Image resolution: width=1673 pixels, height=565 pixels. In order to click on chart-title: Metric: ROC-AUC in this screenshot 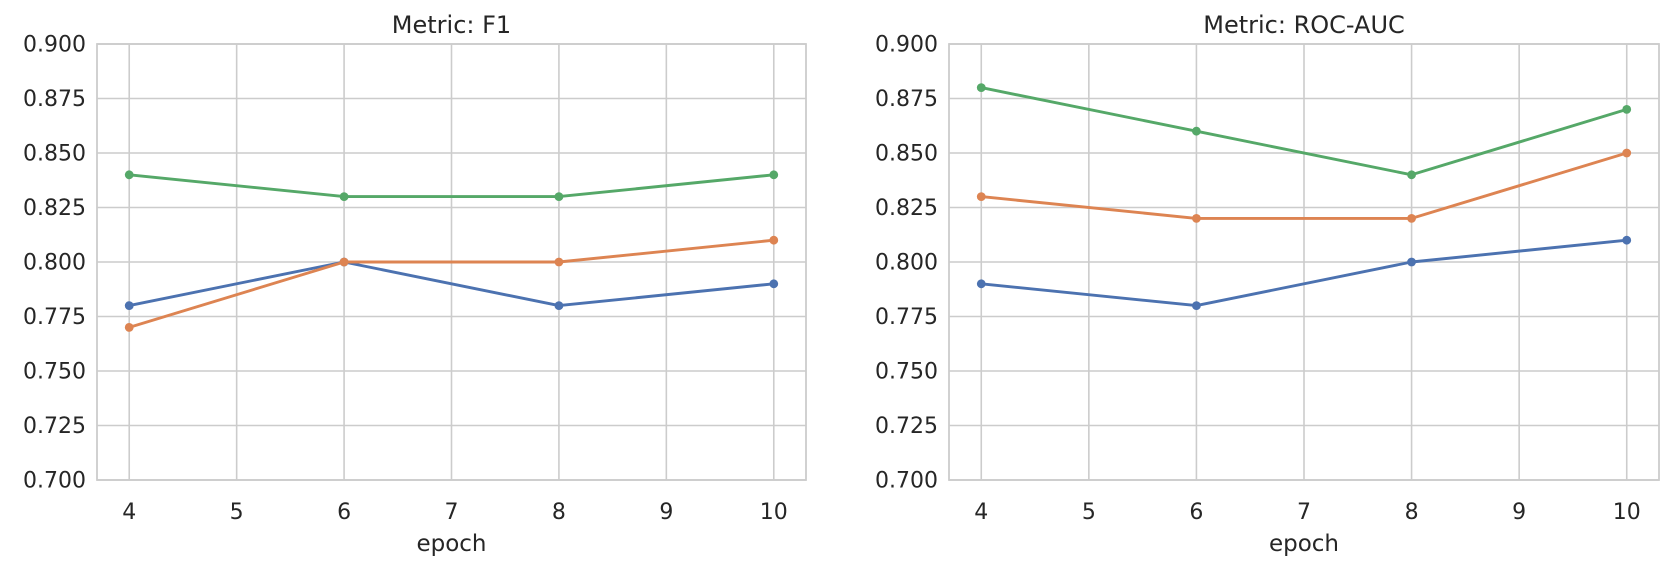, I will do `click(1304, 25)`.